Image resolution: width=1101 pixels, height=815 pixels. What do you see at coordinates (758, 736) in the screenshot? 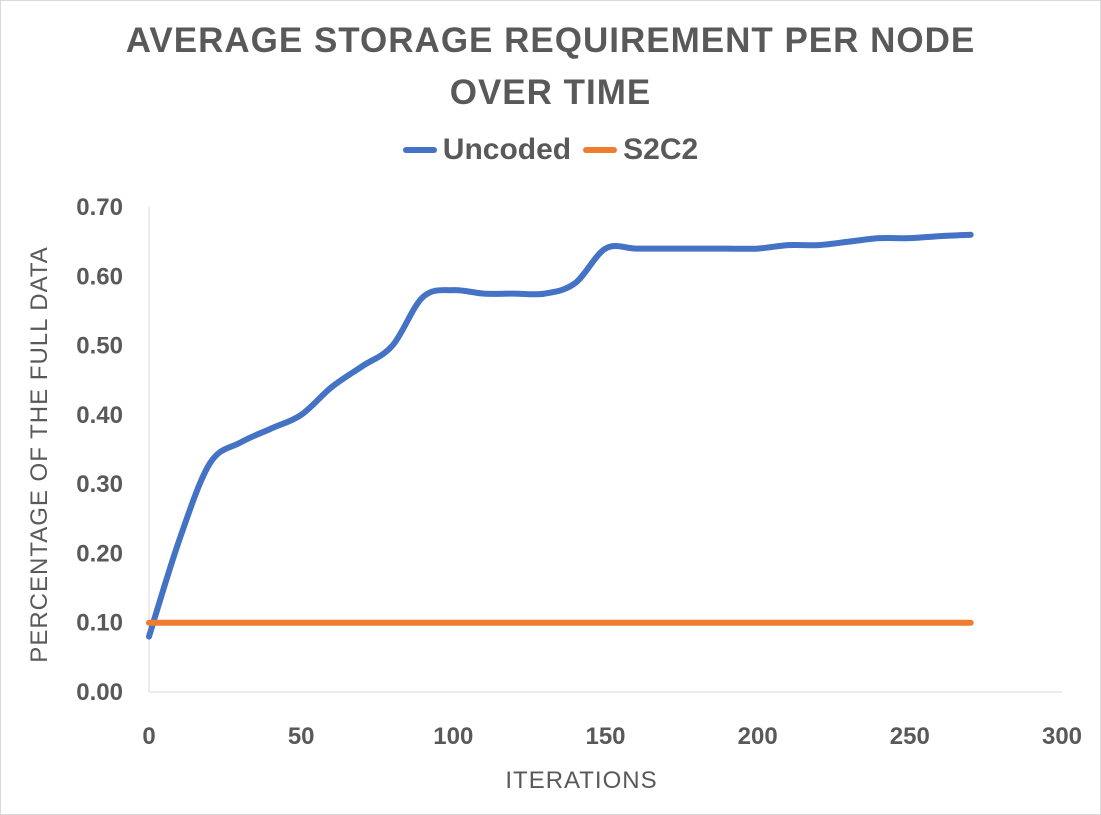
I see `x-tick-label: 200` at bounding box center [758, 736].